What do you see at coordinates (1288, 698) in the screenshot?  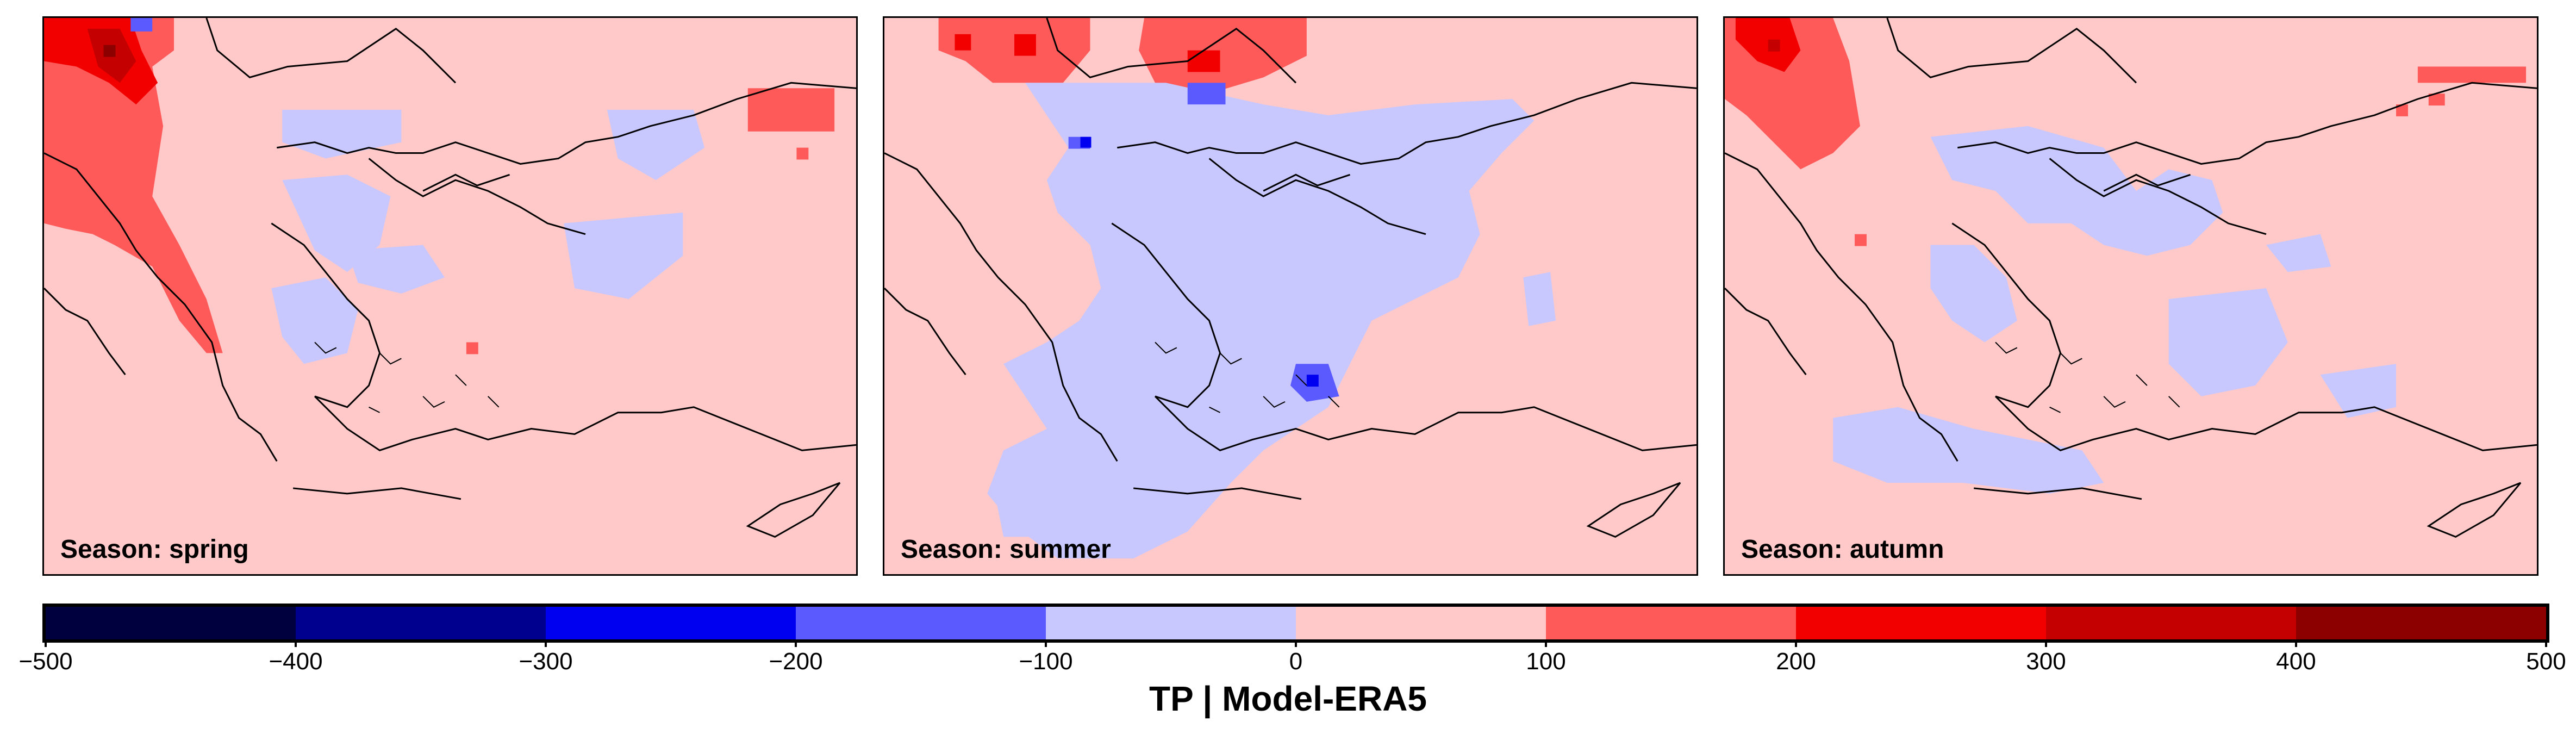 I see `colorbar-title: TP | Model-ERA5` at bounding box center [1288, 698].